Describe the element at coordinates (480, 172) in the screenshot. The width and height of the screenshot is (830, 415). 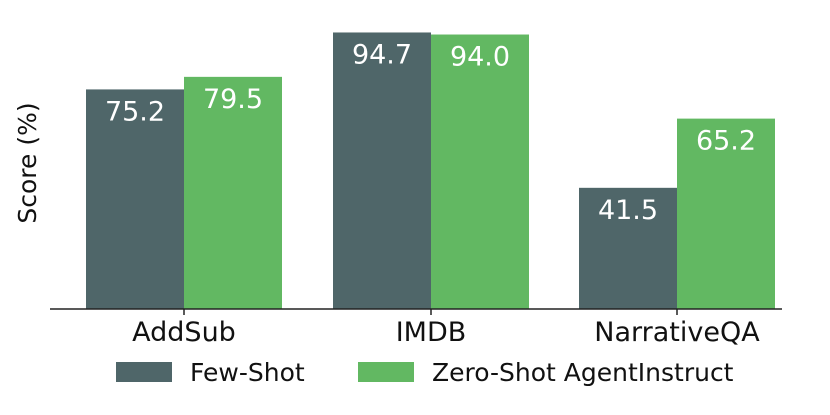
I see `bar-zero-shot-agentinstruct-imdb` at that location.